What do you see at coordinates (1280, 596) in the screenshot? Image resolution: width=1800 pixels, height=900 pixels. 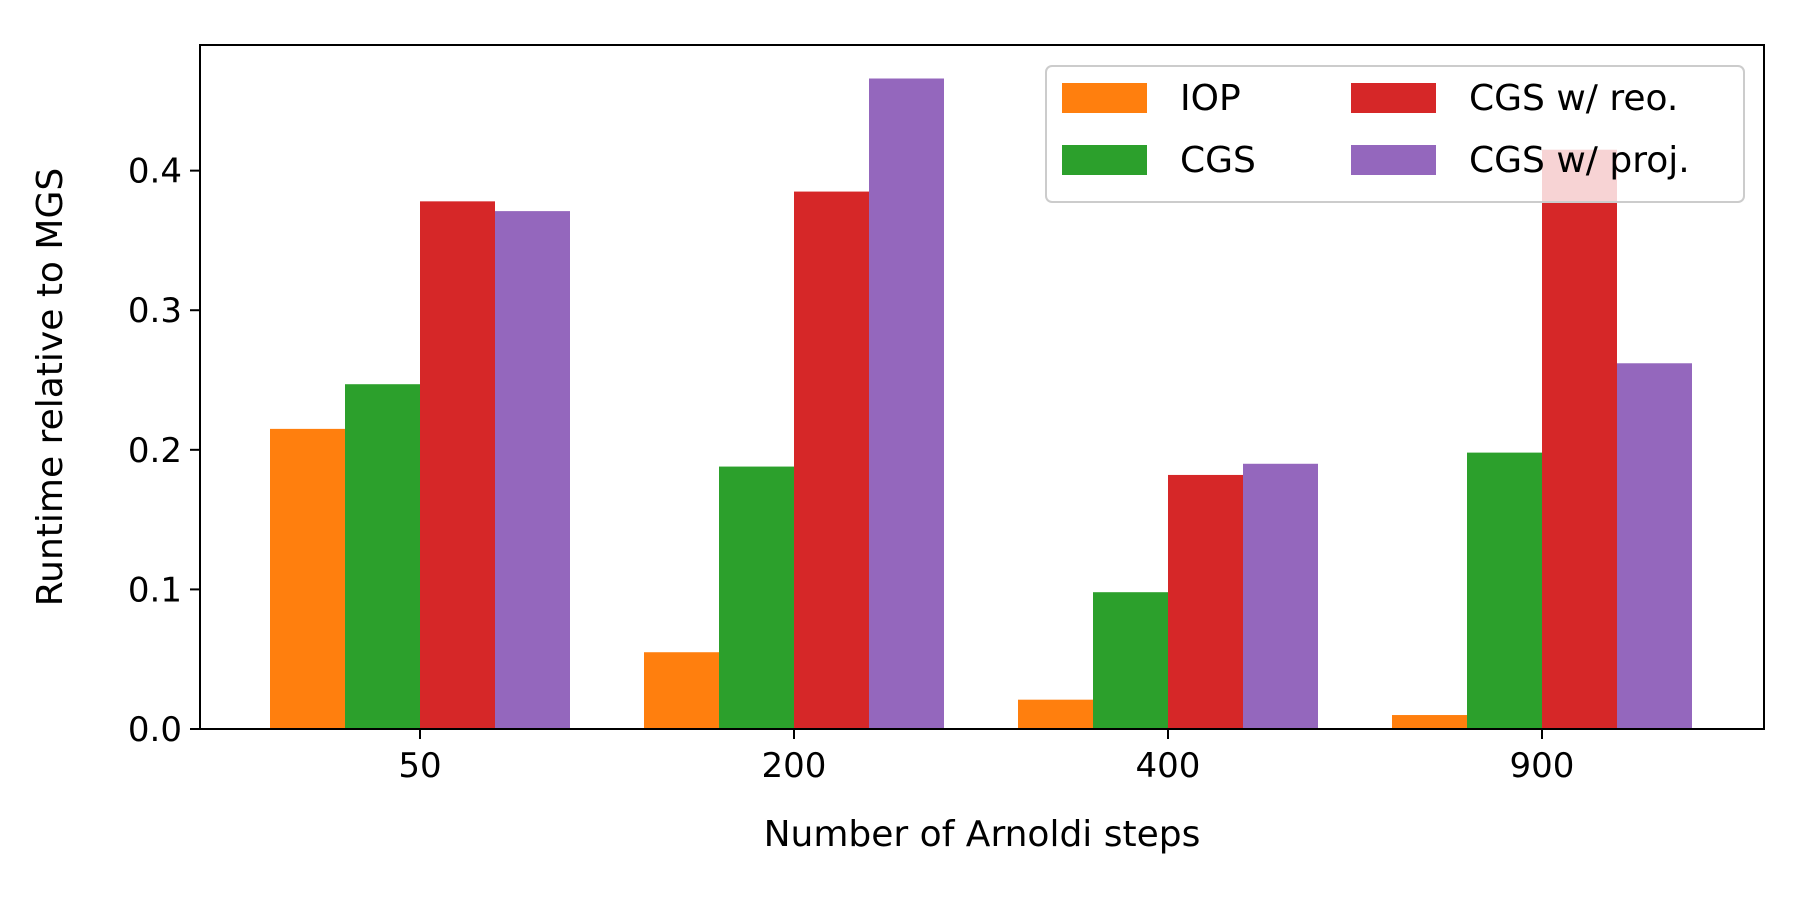 I see `bar-cgs-w-proj--400` at bounding box center [1280, 596].